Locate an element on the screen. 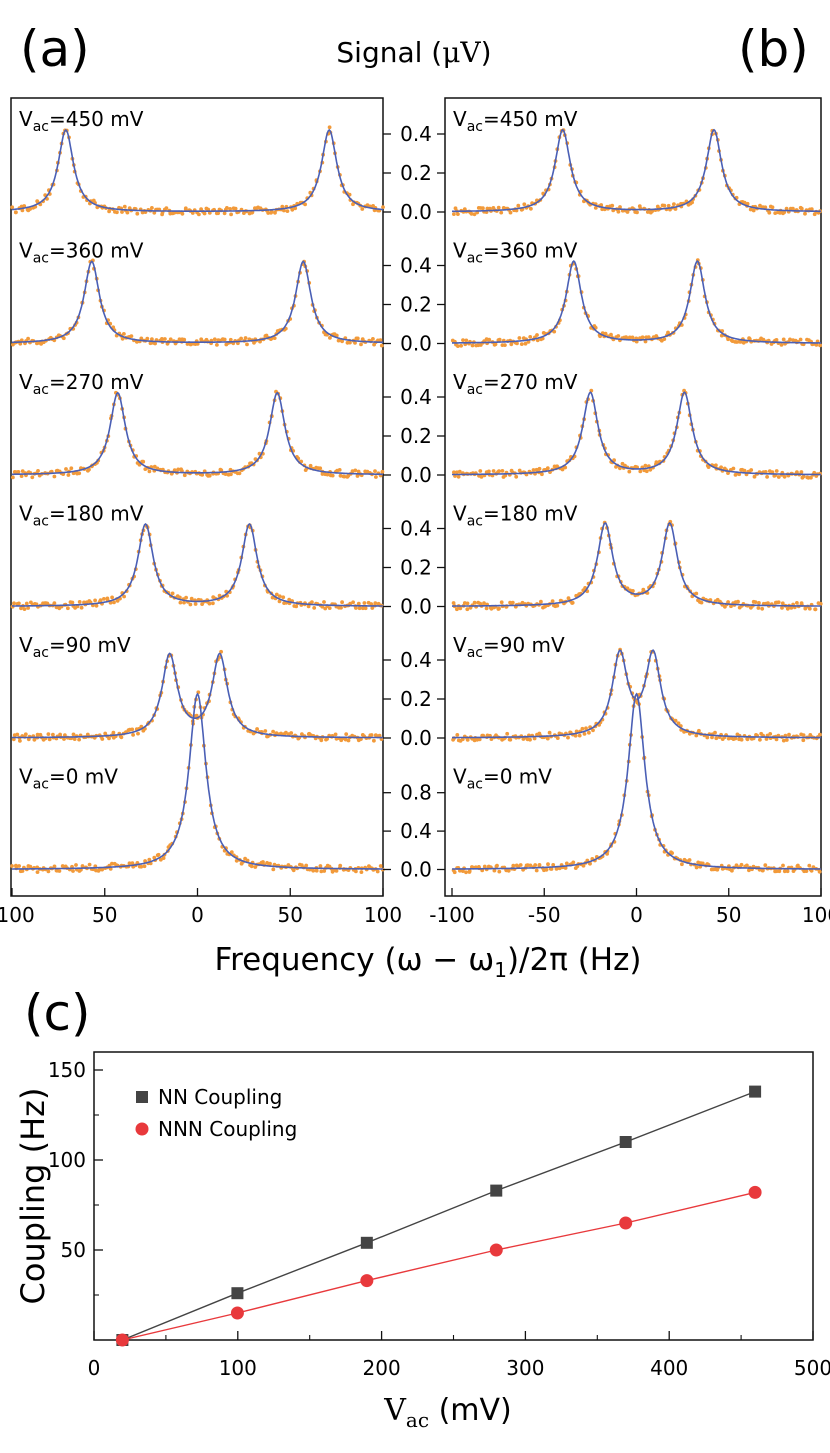  vac-label-value: =270 mV is located at coordinates (96, 382).